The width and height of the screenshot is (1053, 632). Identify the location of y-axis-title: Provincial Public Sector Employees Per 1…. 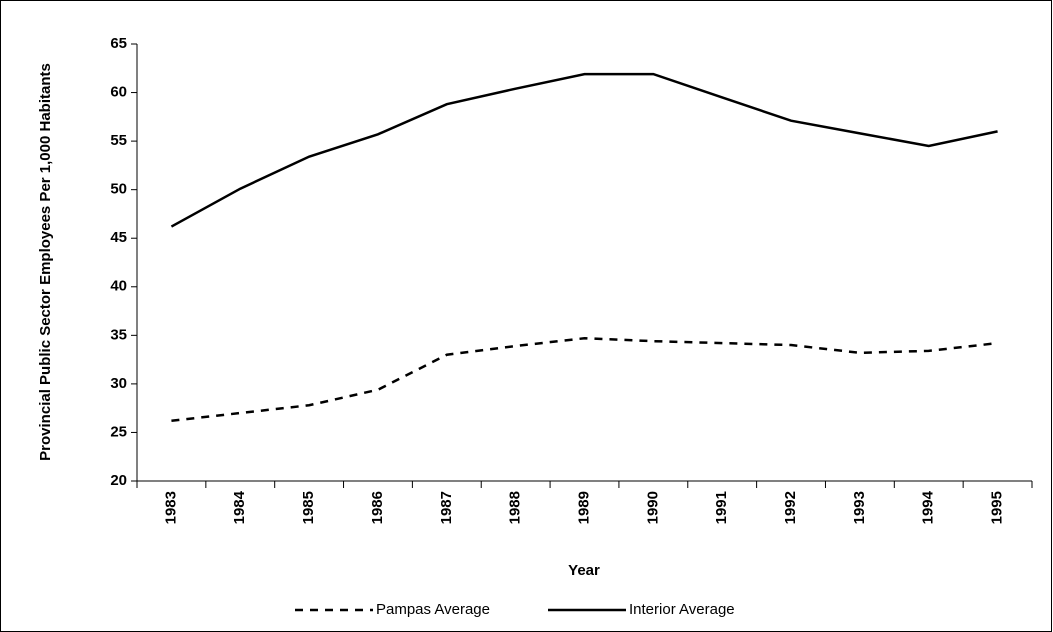
(45, 262).